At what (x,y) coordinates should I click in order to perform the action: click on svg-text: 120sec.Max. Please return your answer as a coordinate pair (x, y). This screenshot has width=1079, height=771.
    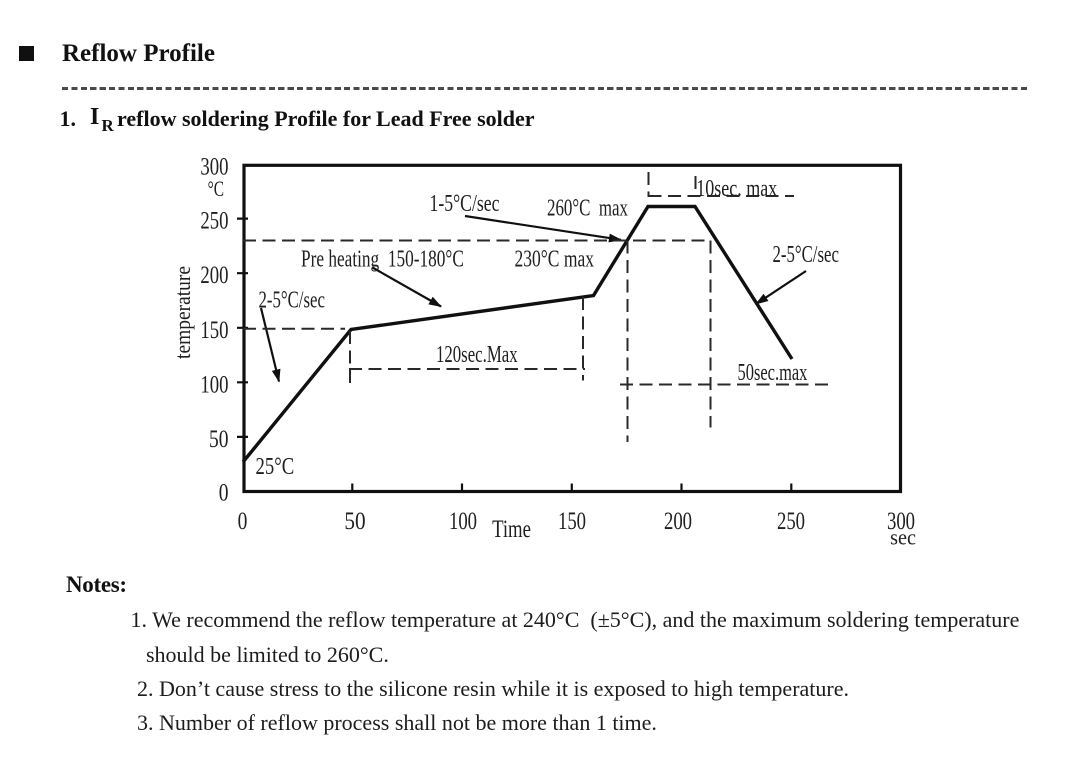
    Looking at the image, I should click on (477, 354).